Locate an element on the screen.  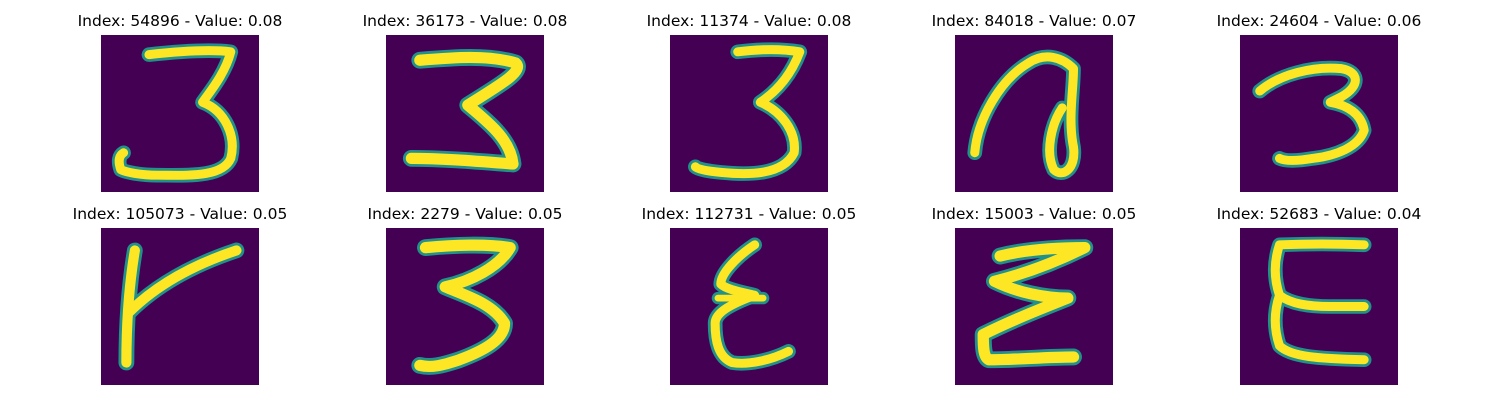
panel-3: Index: 11374 - Value: 0.08 is located at coordinates (749, 96).